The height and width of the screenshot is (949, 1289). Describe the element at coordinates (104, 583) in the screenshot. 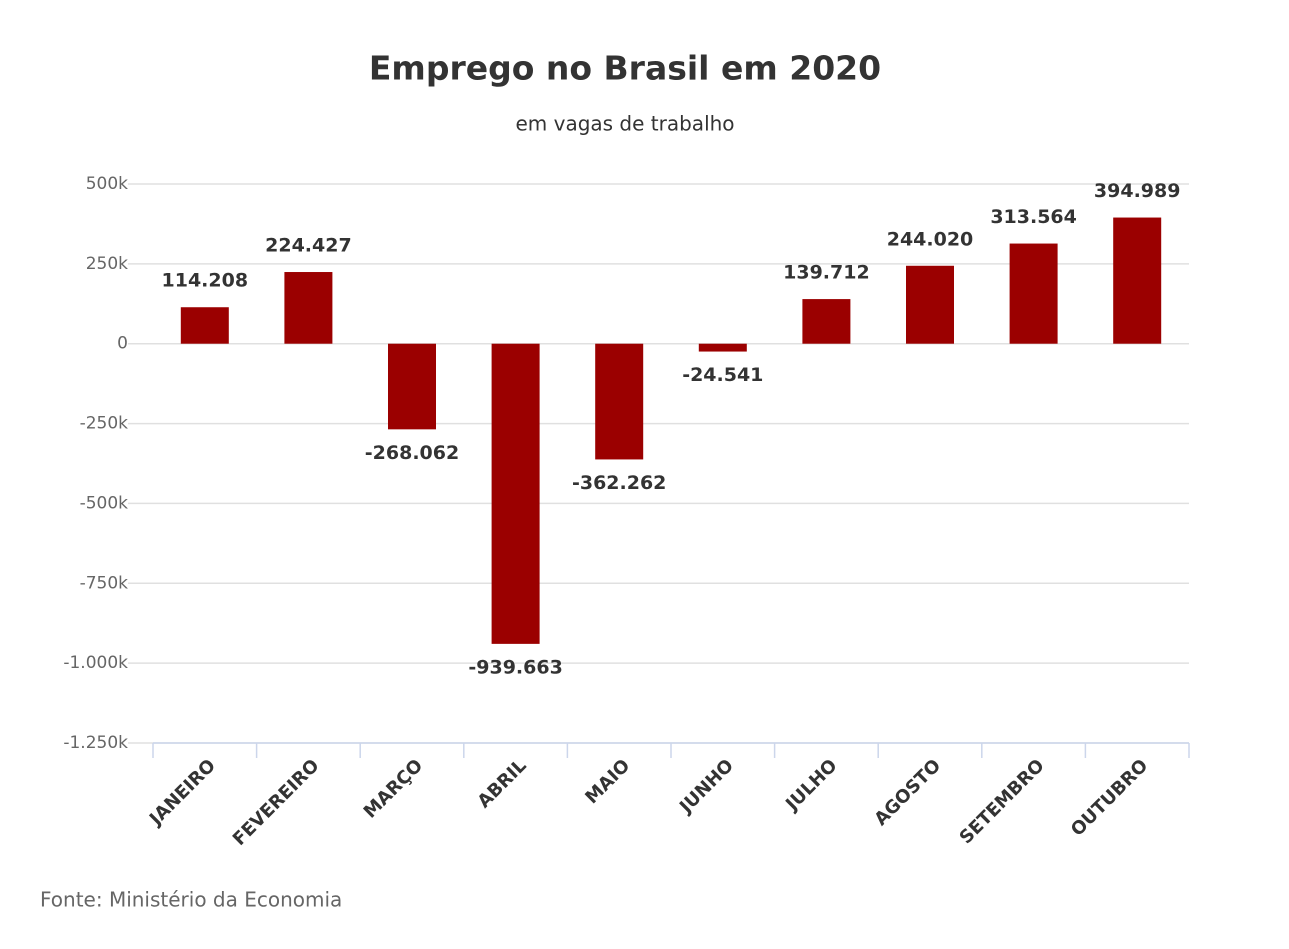

I see `y-tick-label: -750k` at that location.